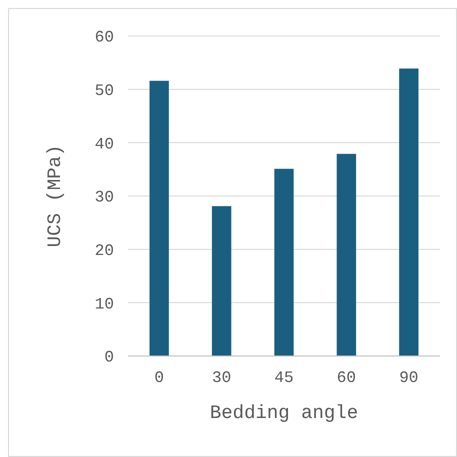  What do you see at coordinates (222, 378) in the screenshot?
I see `x-tick-label: 30` at bounding box center [222, 378].